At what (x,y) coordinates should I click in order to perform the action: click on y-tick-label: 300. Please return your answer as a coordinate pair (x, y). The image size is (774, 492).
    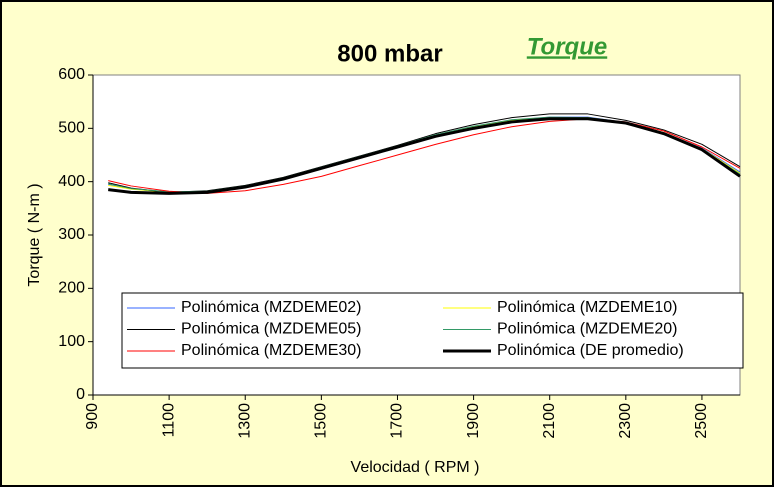
    Looking at the image, I should click on (71, 234).